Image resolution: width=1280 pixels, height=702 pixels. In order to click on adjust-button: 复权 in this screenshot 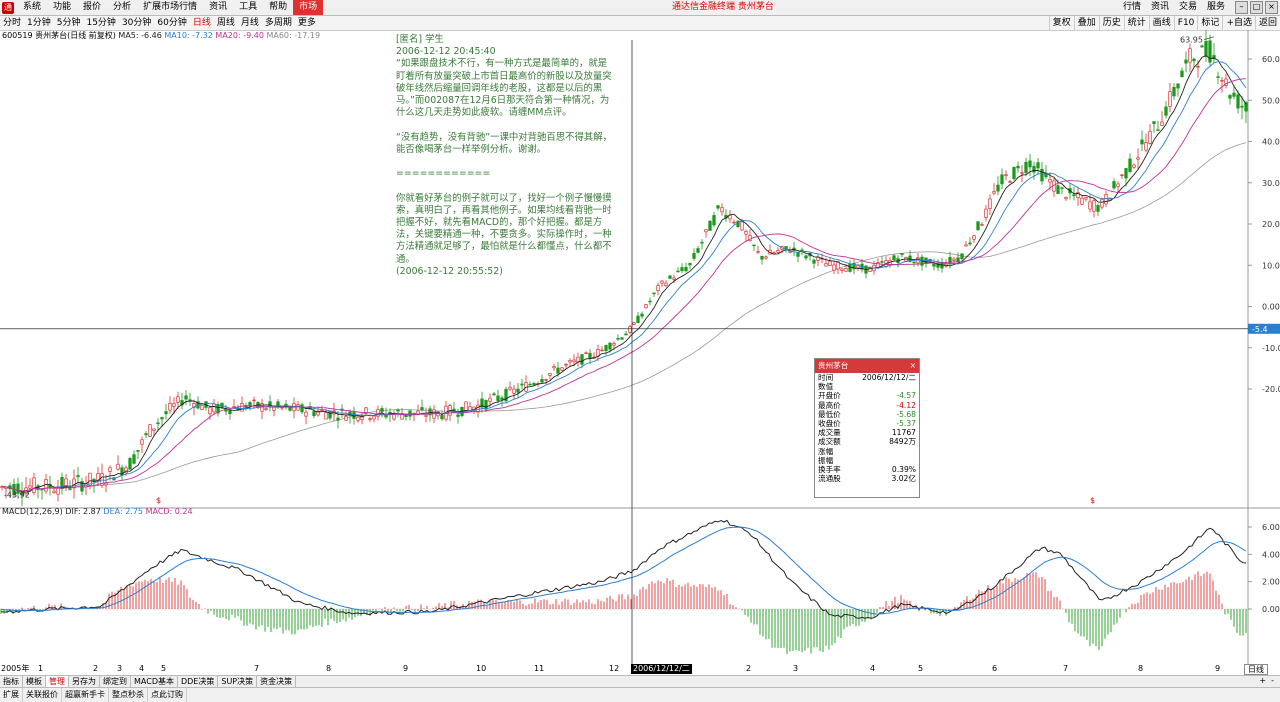, I will do `click(1061, 23)`.